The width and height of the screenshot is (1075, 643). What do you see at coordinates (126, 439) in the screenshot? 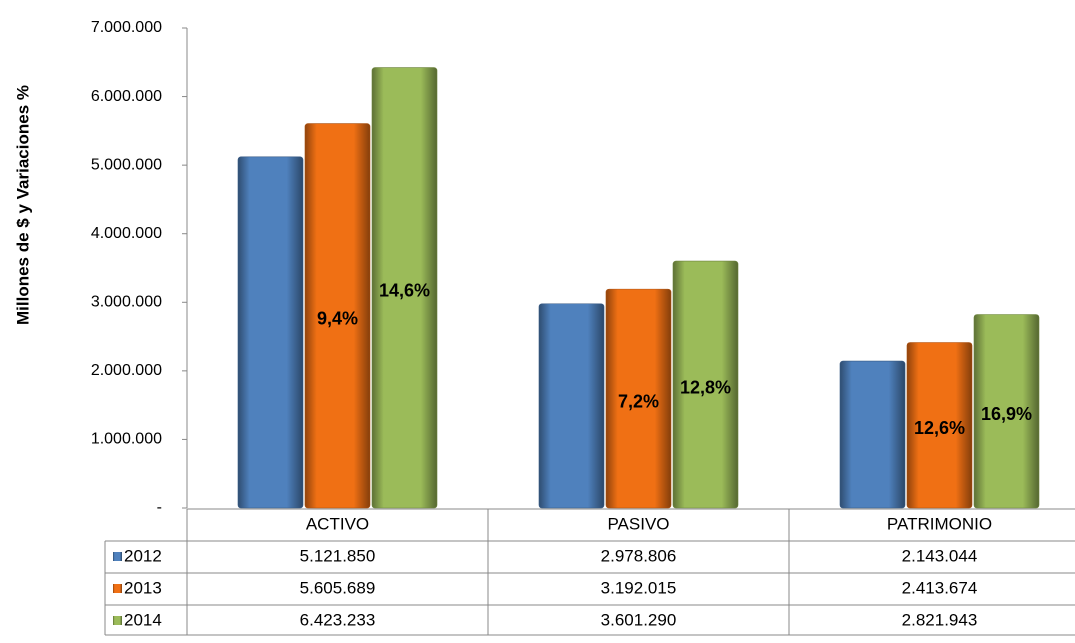
I see `y-tick-label: 1.000.000` at bounding box center [126, 439].